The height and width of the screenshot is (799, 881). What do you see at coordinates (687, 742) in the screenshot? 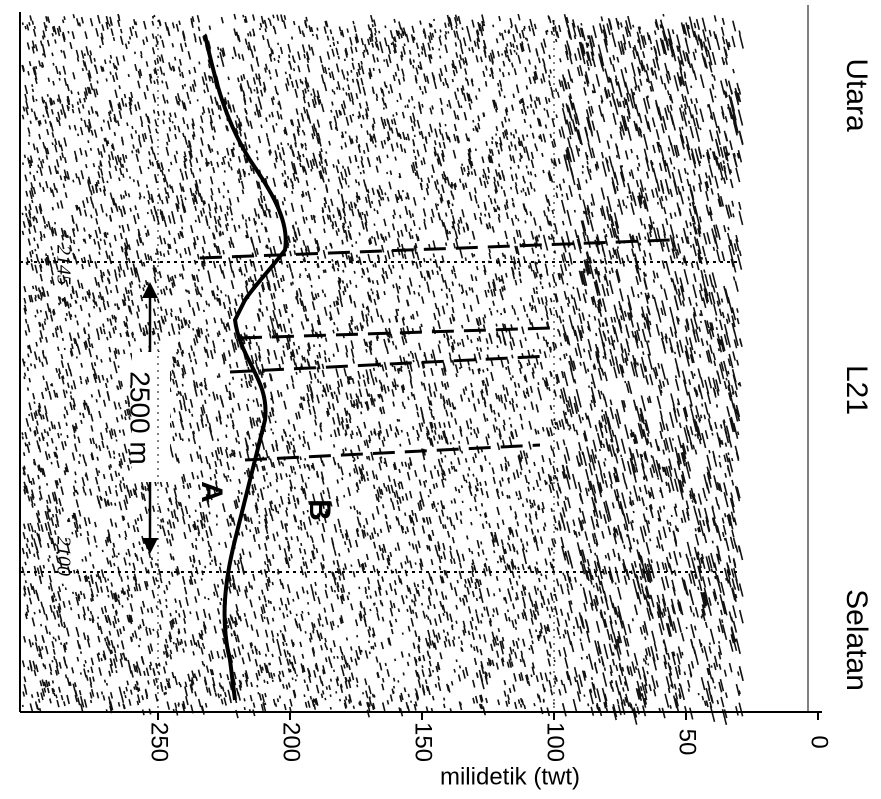
I see `tick-label: 50` at bounding box center [687, 742].